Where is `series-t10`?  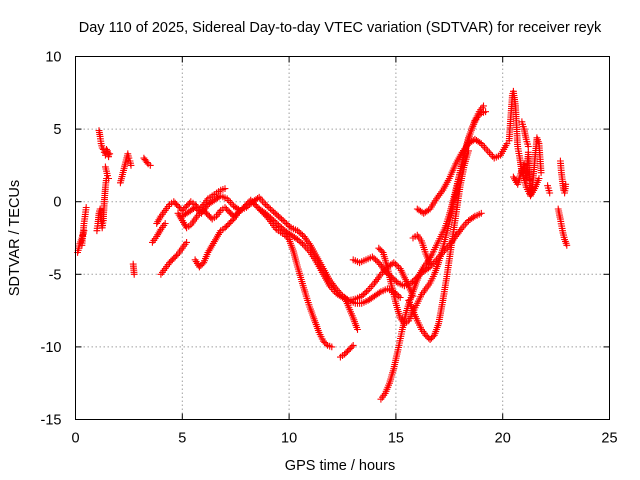
series-t10 is located at coordinates (173, 258).